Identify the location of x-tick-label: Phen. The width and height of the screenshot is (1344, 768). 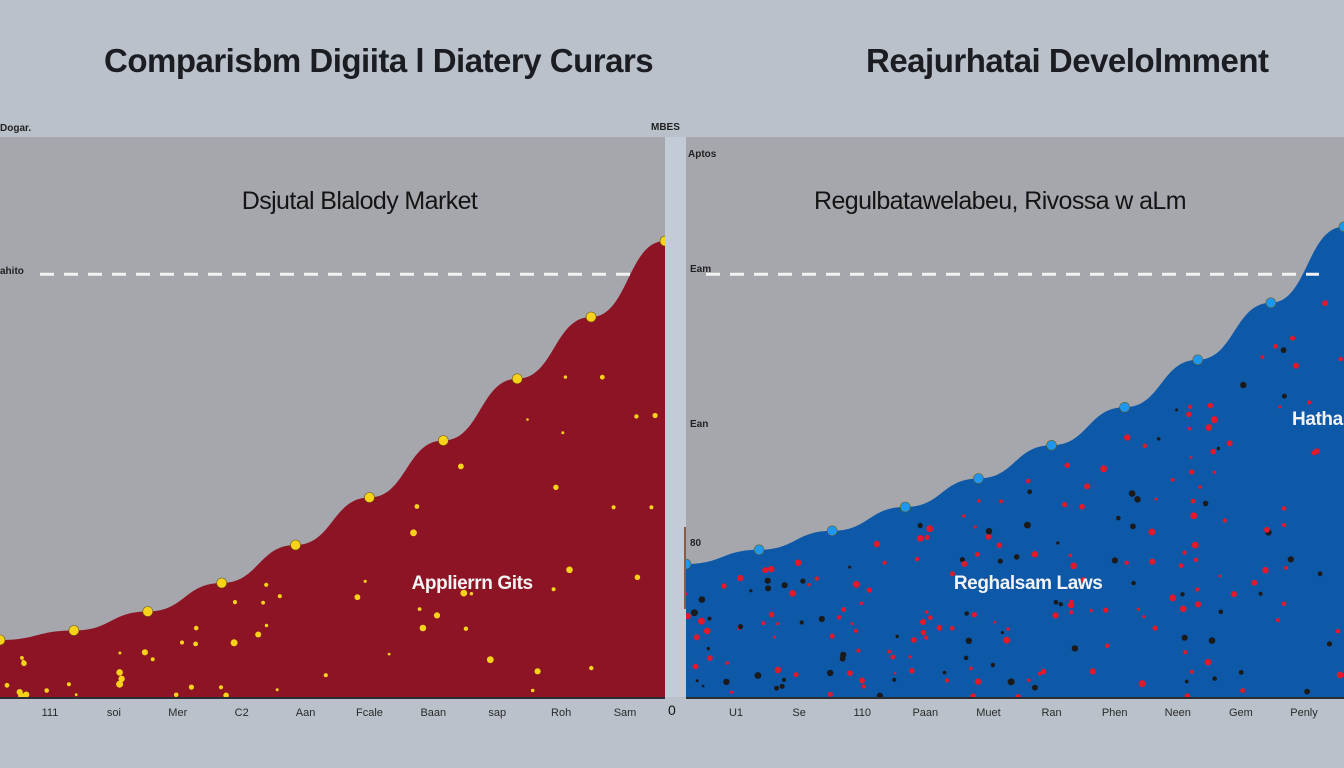
(1115, 713).